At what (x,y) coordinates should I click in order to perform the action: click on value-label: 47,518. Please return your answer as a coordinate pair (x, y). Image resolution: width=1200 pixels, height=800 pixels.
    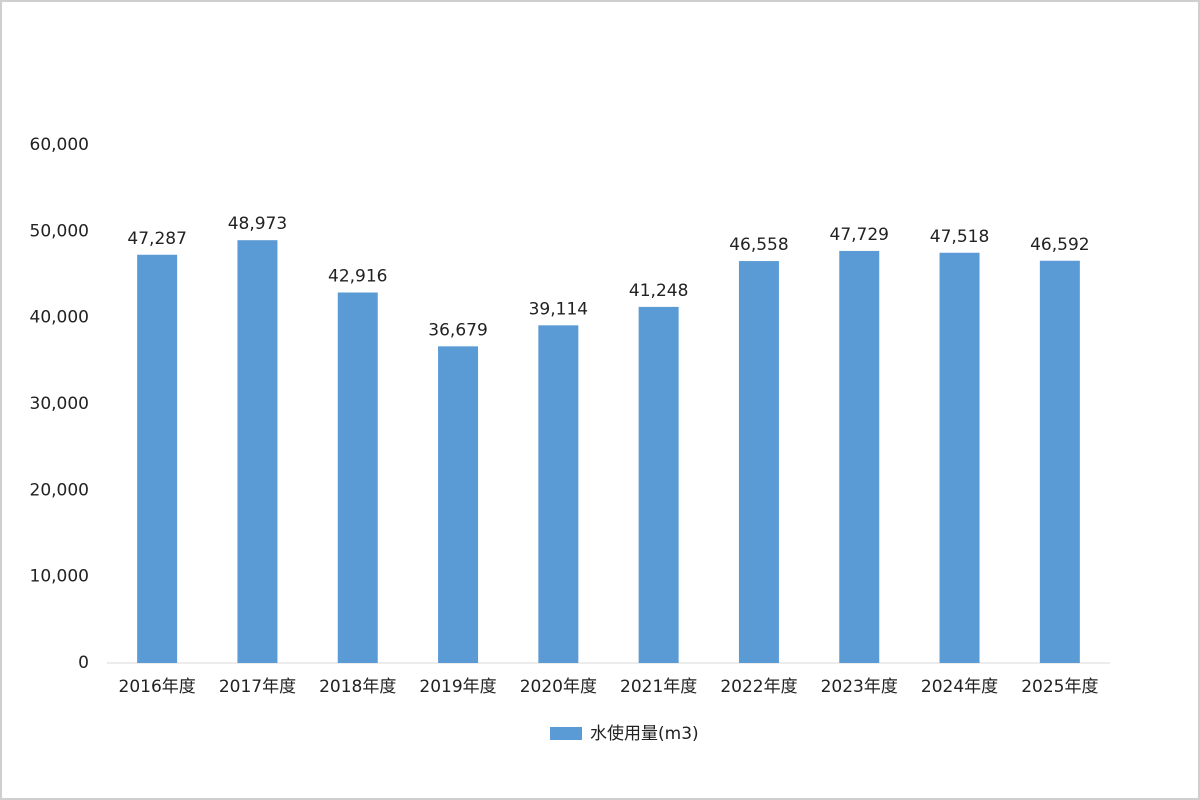
    Looking at the image, I should click on (959, 237).